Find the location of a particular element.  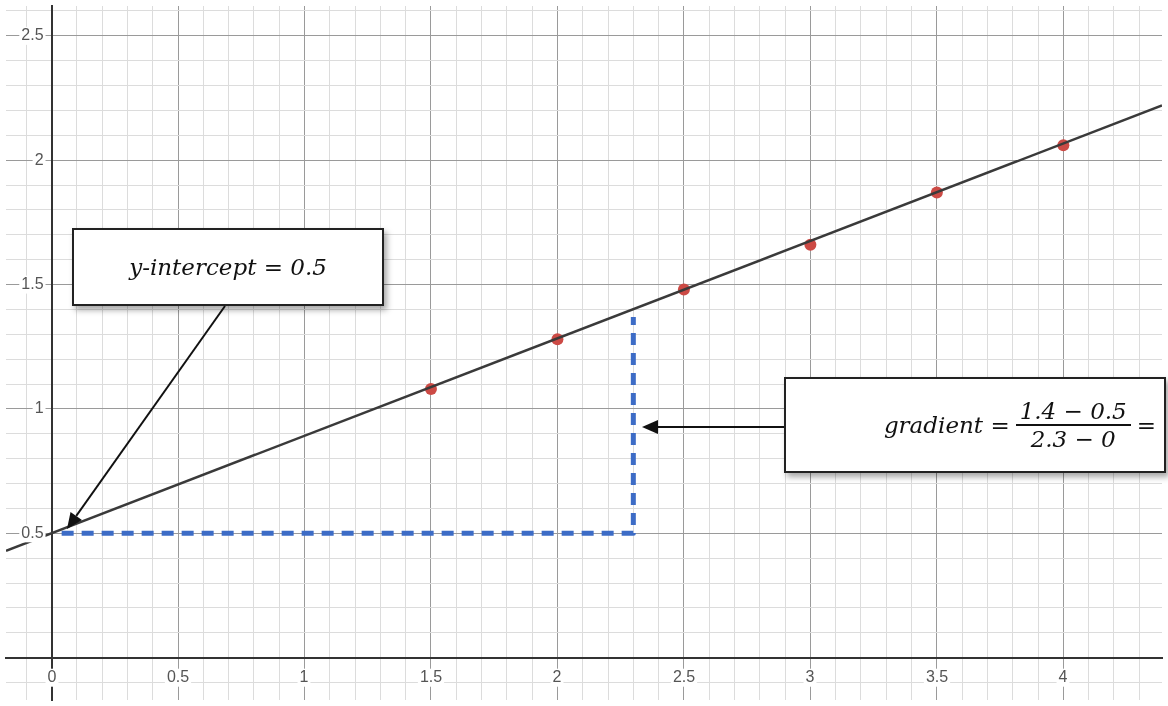

x-tick-label: 3 is located at coordinates (810, 677).